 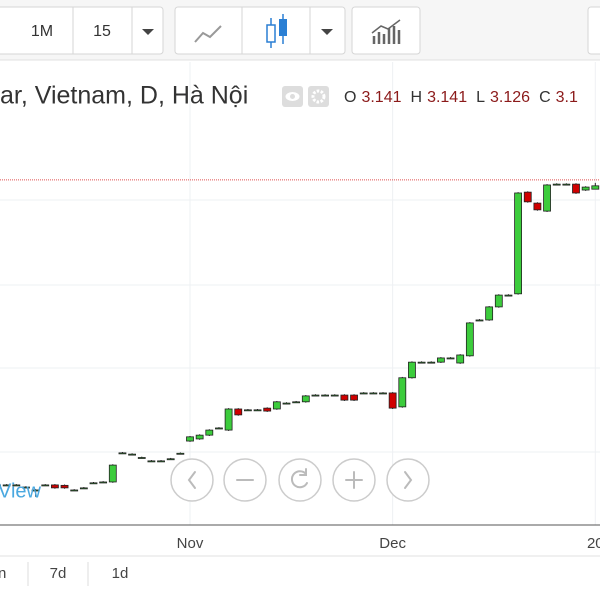 I want to click on legend-value: 3.1, so click(x=567, y=97).